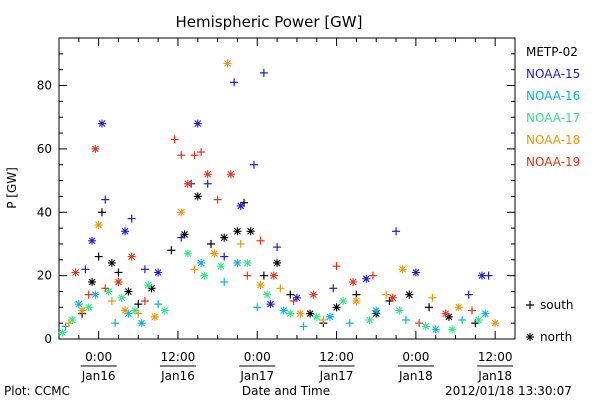 This screenshot has width=600, height=400. What do you see at coordinates (553, 162) in the screenshot?
I see `legend-entry-noaa-19: NOAA-19` at bounding box center [553, 162].